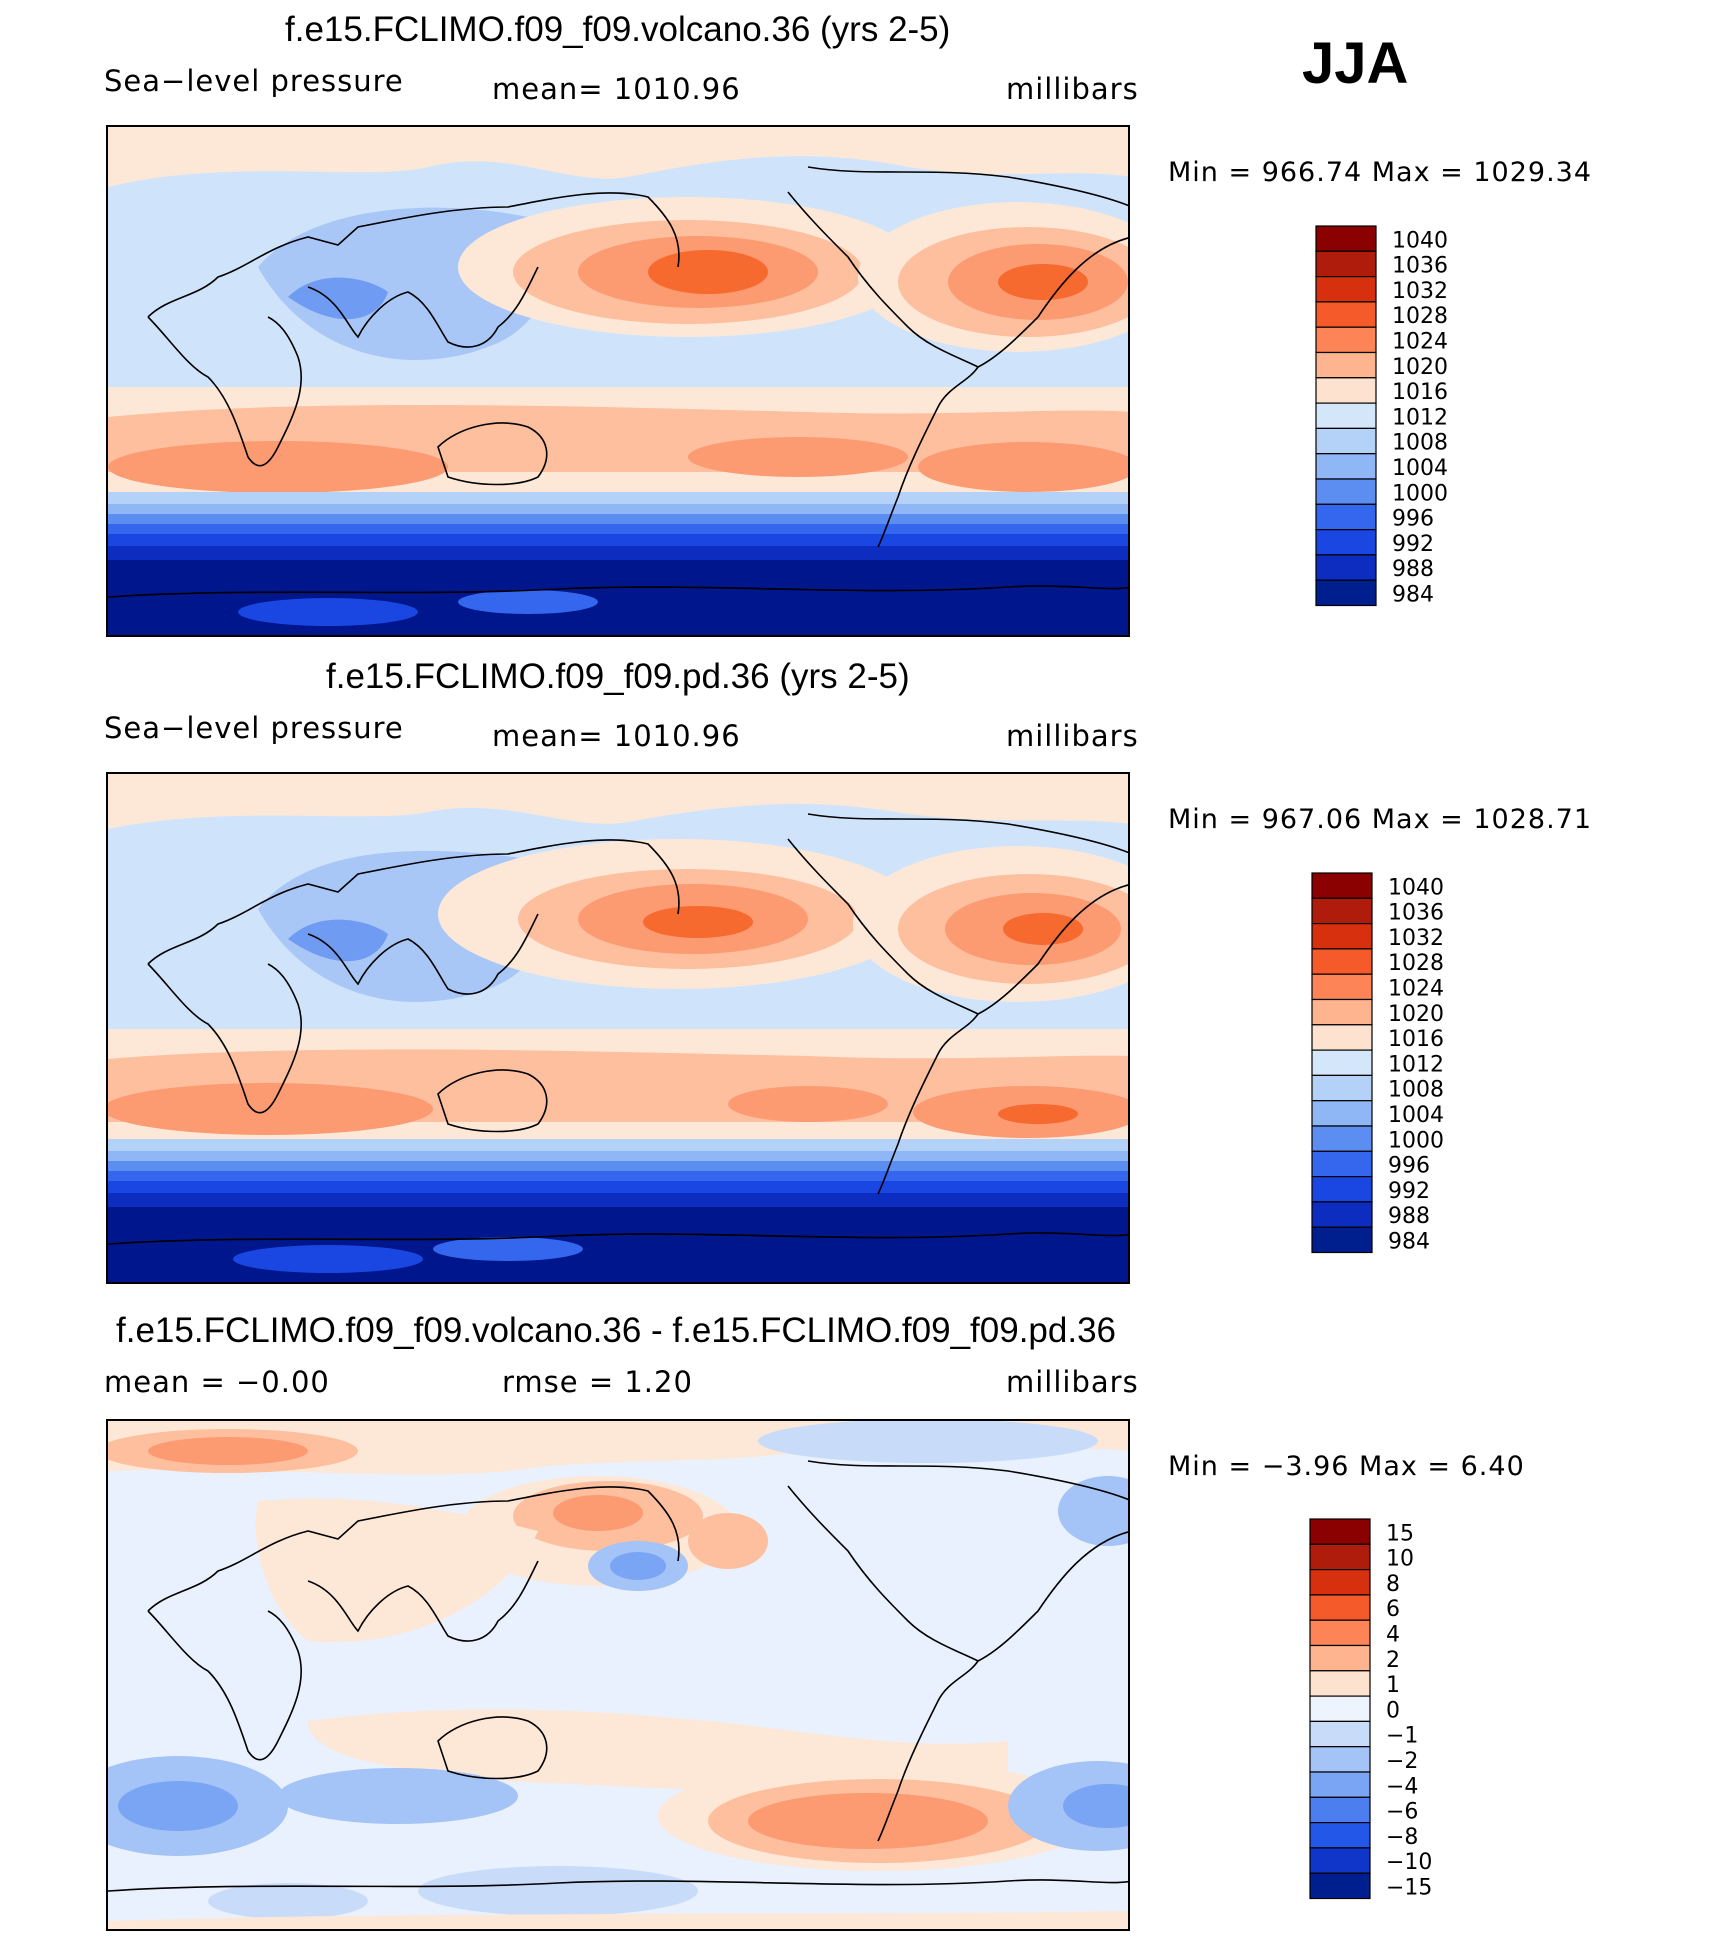  I want to click on panel1-colorbar-label: 984, so click(1413, 595).